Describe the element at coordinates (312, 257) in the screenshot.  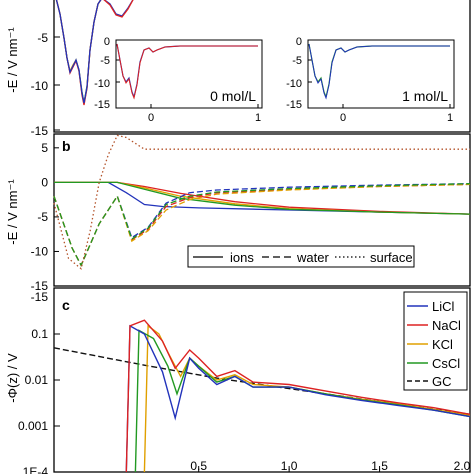
I see `legend-water-label: water` at that location.